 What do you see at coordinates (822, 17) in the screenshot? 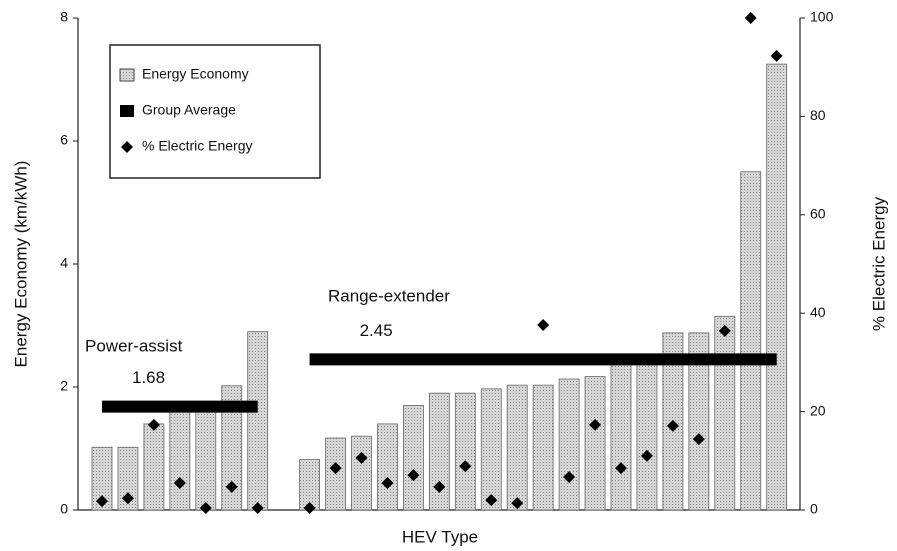
I see `y2-tick-label: 100` at bounding box center [822, 17].